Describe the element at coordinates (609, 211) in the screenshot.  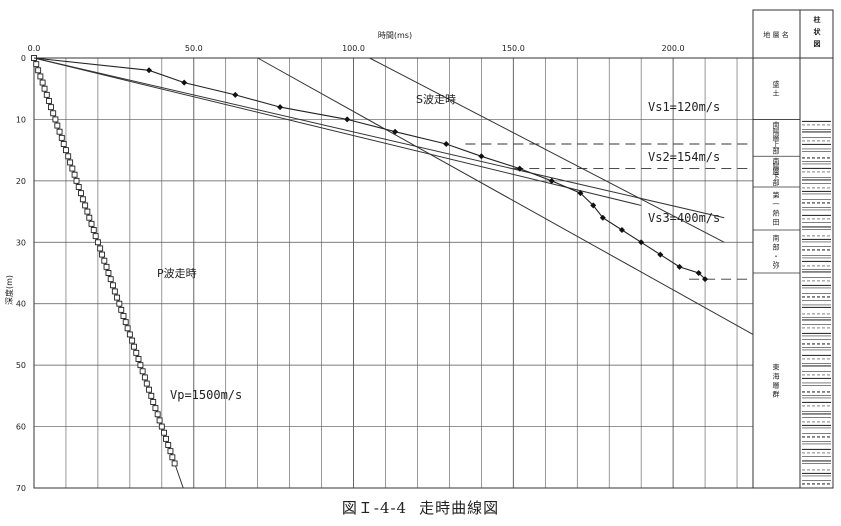
I see `layer-boundary-lines` at that location.